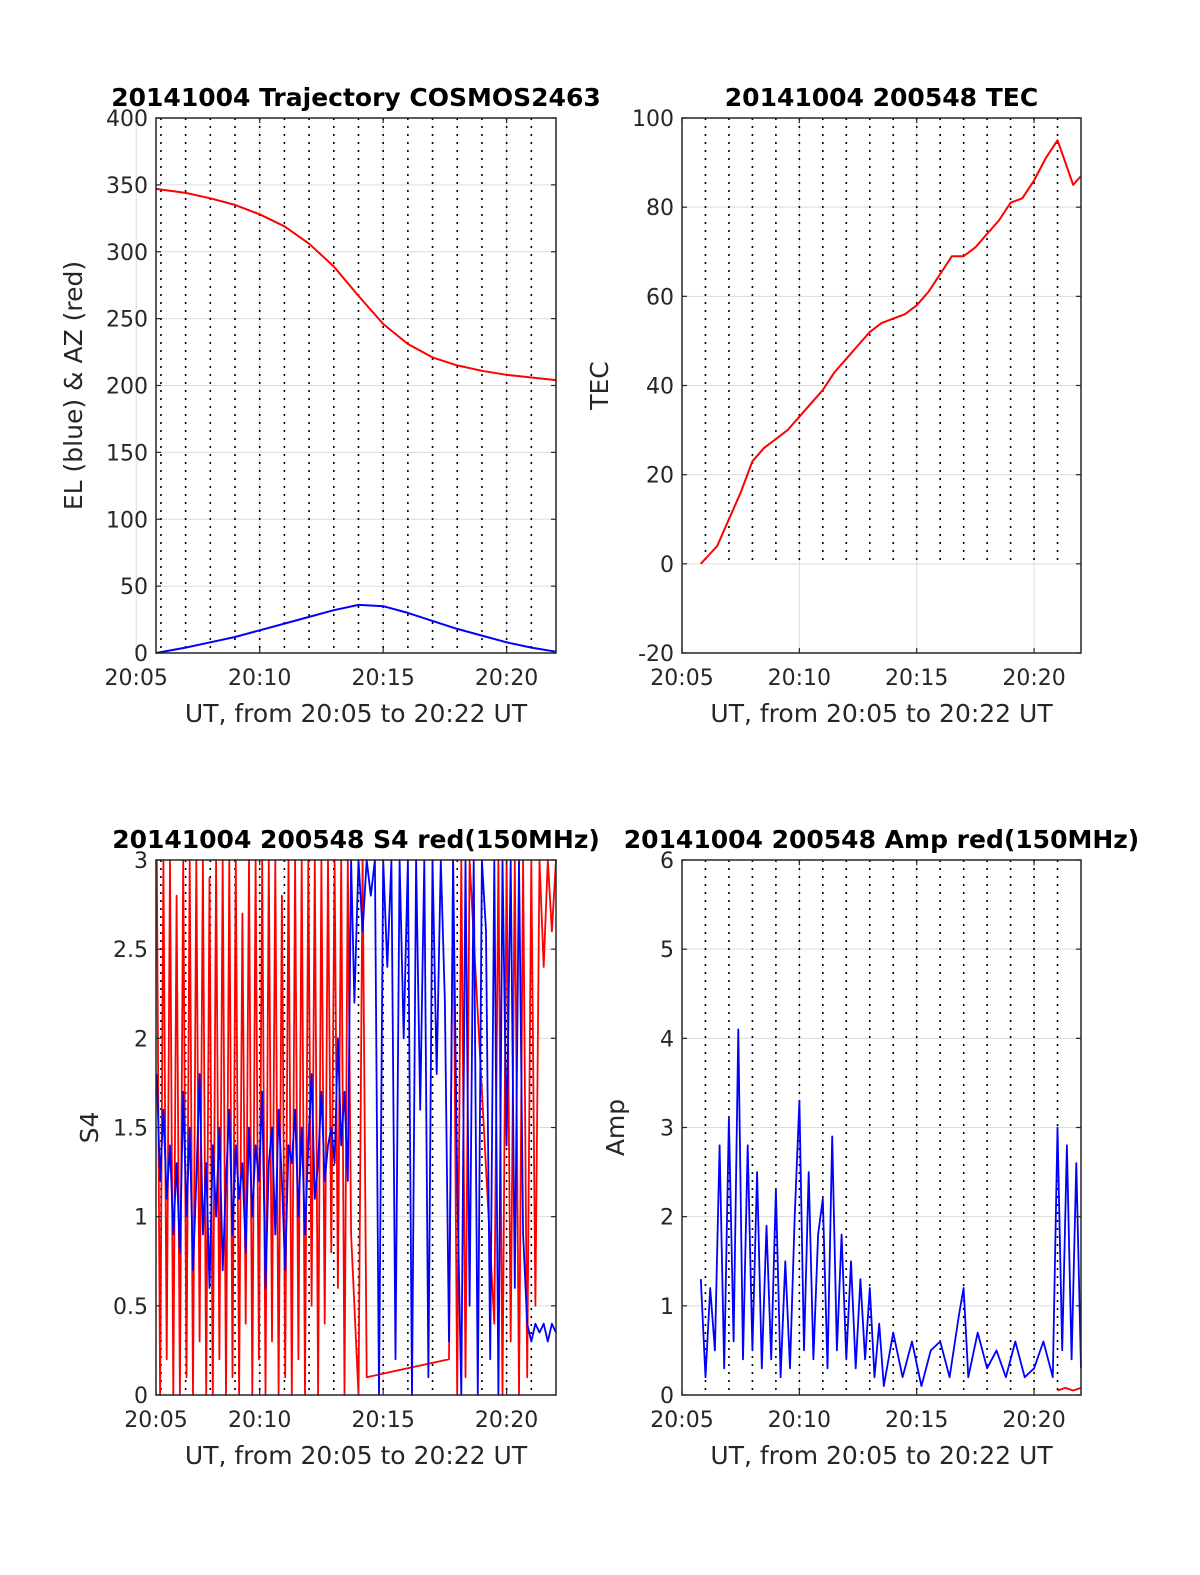 This screenshot has width=1200, height=1575. I want to click on y-tick-label: 1.5, so click(130, 1129).